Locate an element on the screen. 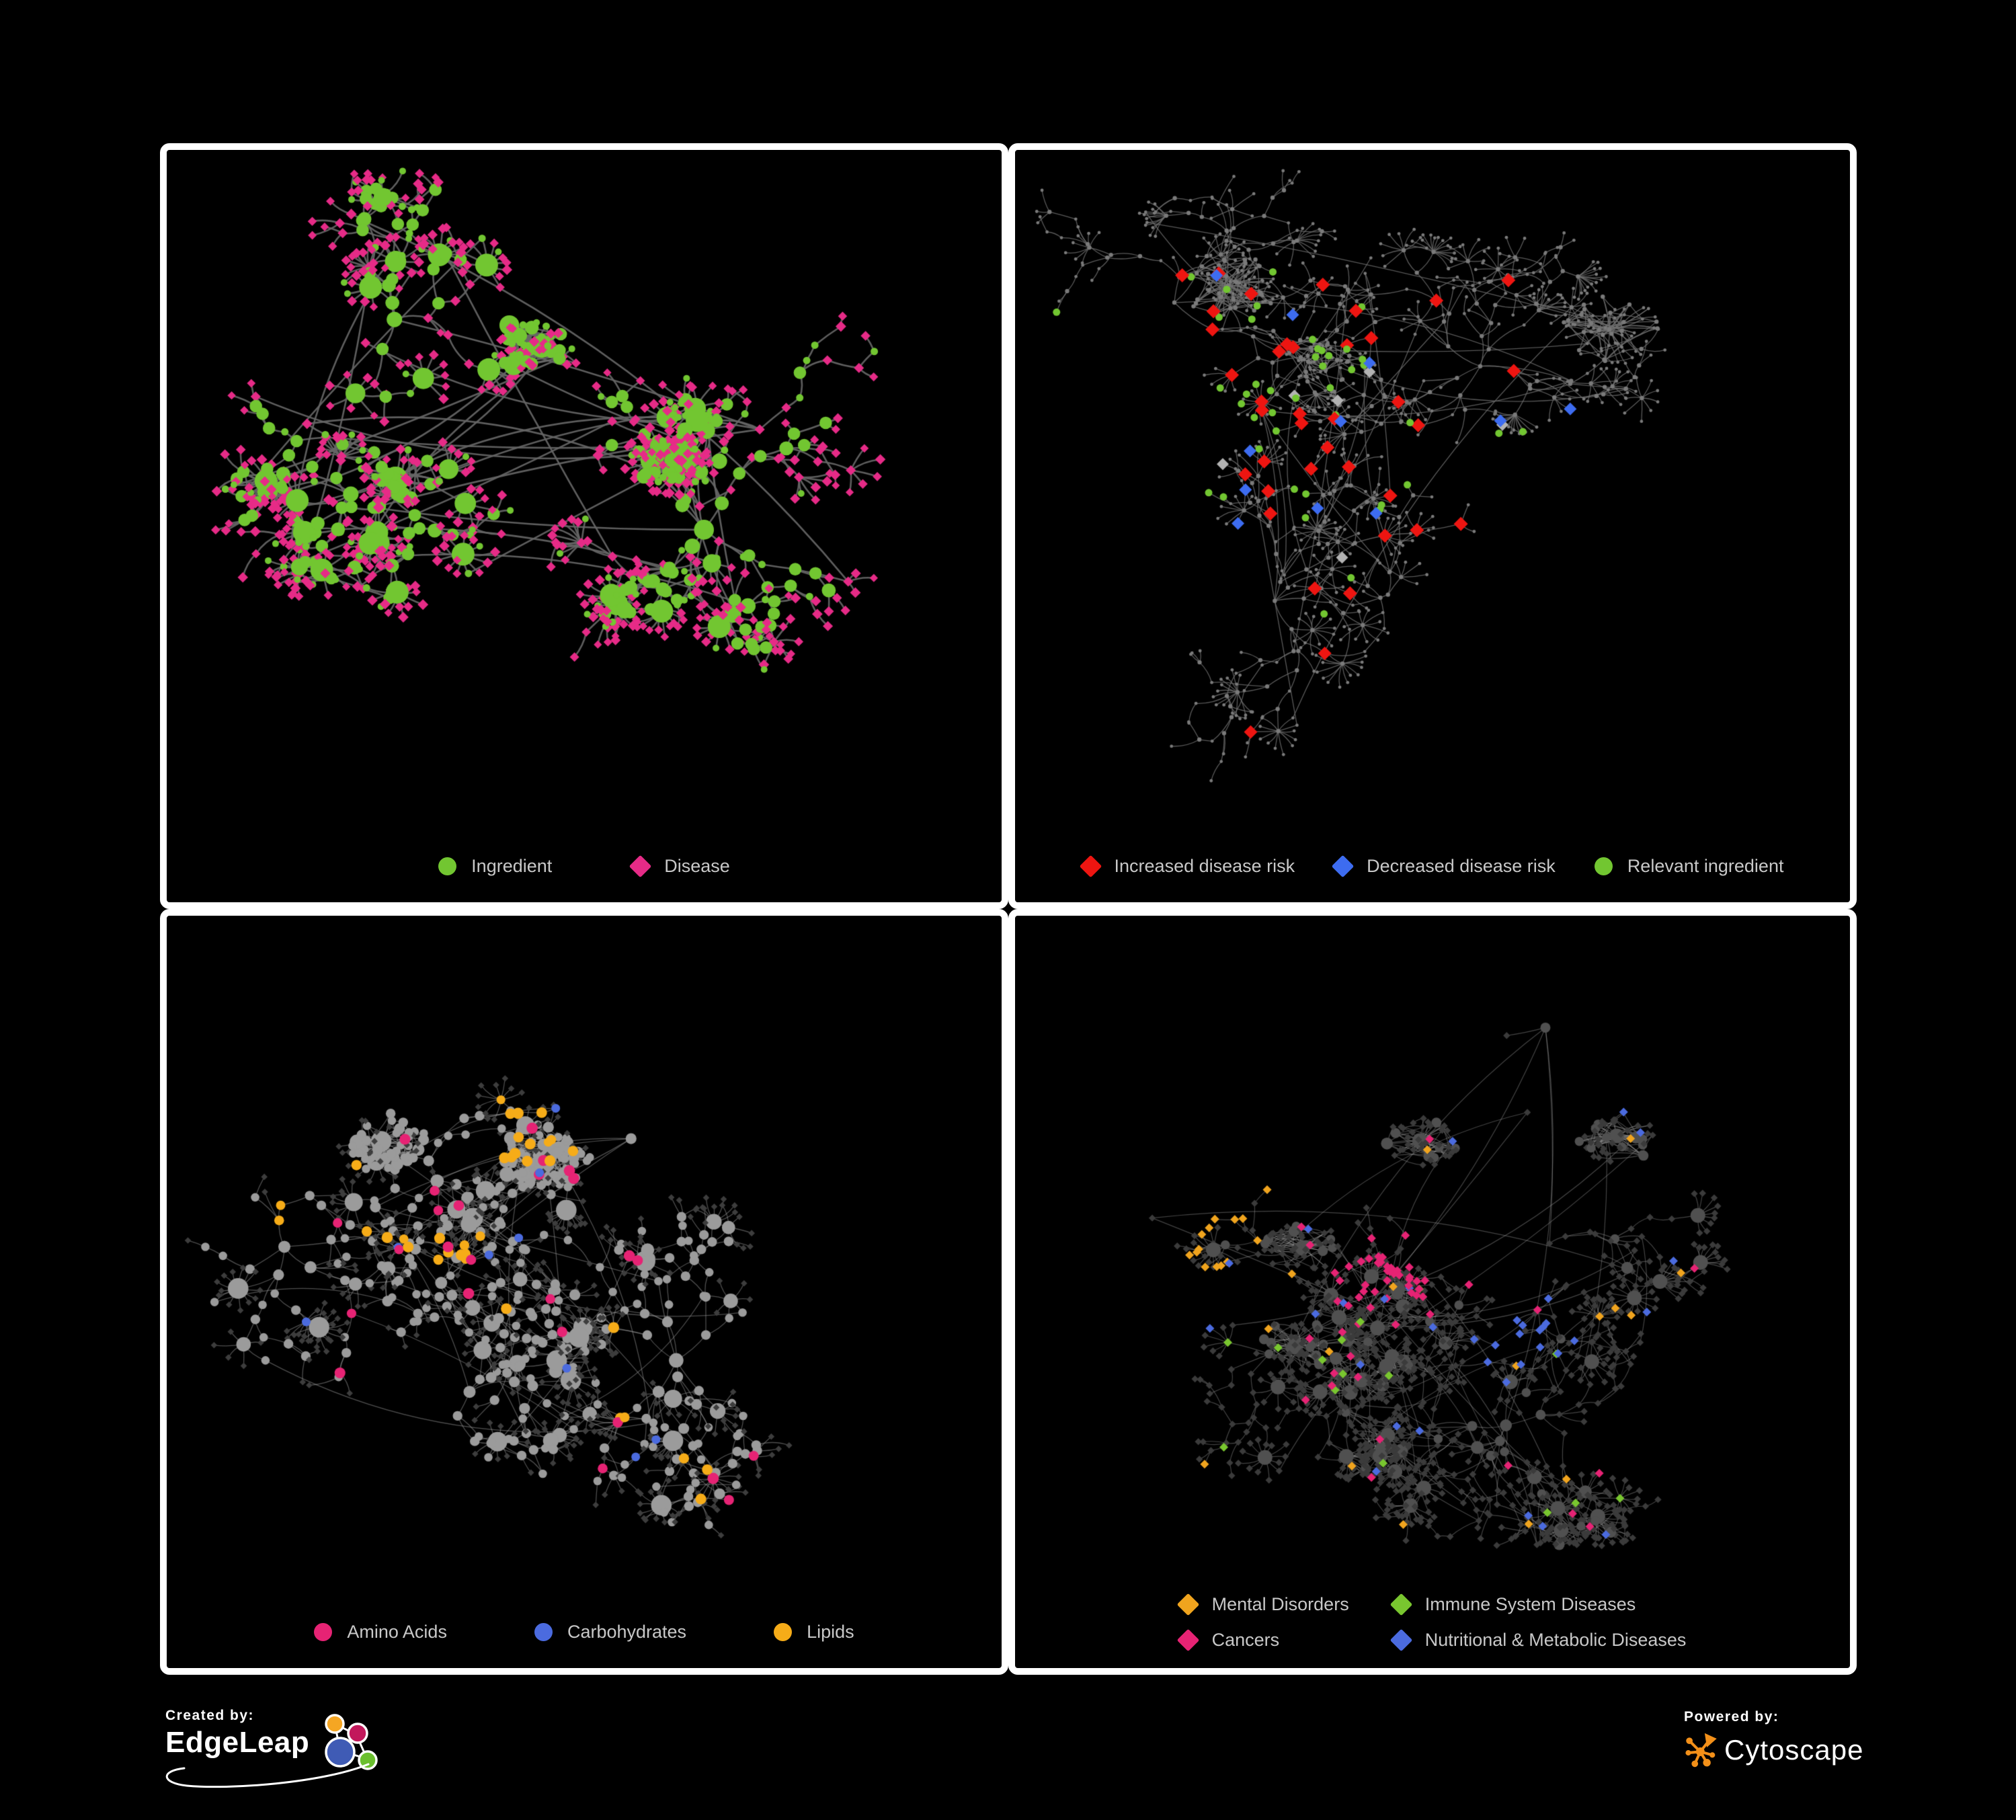 The height and width of the screenshot is (1820, 2016). legend-item-increased-risk: Increased disease risk is located at coordinates (1187, 866).